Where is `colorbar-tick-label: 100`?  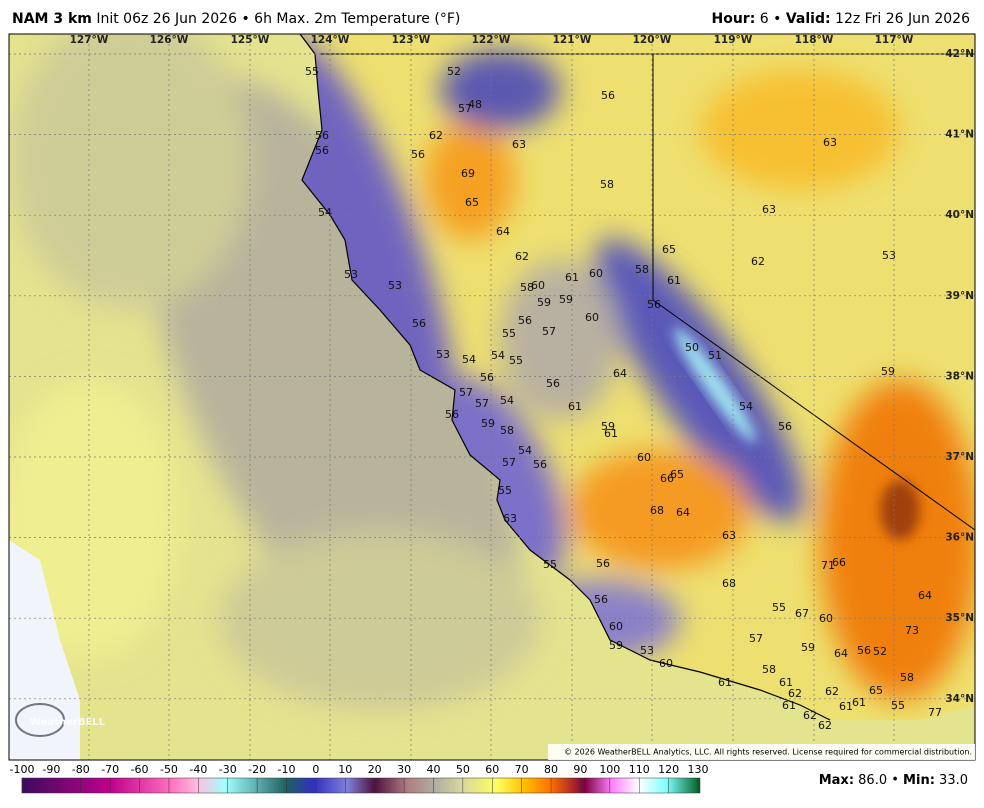
colorbar-tick-label: 100 is located at coordinates (609, 769).